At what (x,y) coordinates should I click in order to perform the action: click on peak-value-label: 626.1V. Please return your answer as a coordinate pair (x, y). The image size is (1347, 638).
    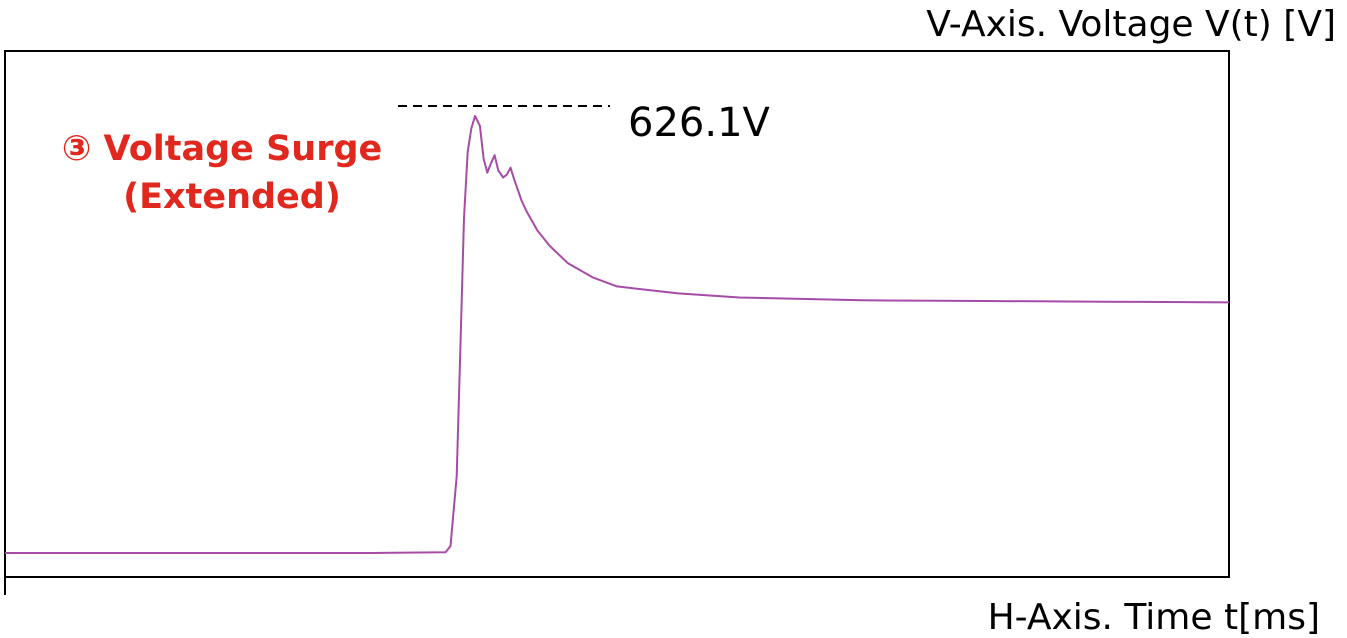
    Looking at the image, I should click on (699, 123).